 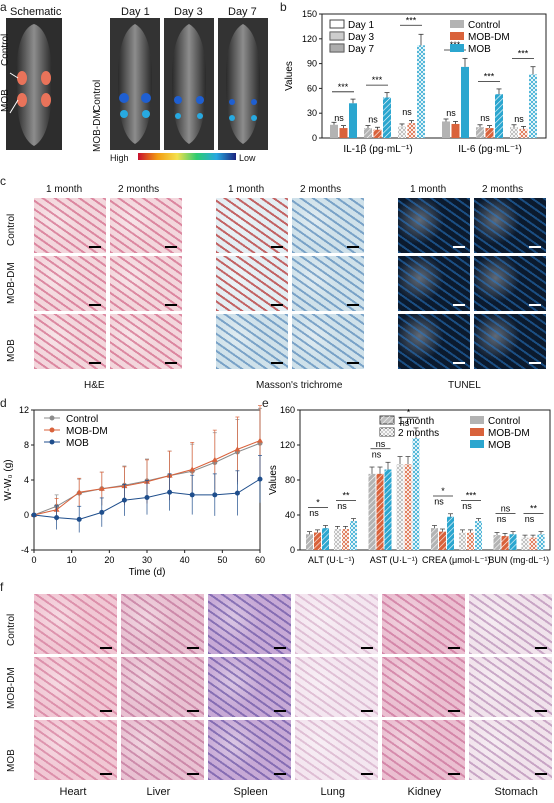 I want to click on x-tick-label: 0, so click(x=33, y=560).